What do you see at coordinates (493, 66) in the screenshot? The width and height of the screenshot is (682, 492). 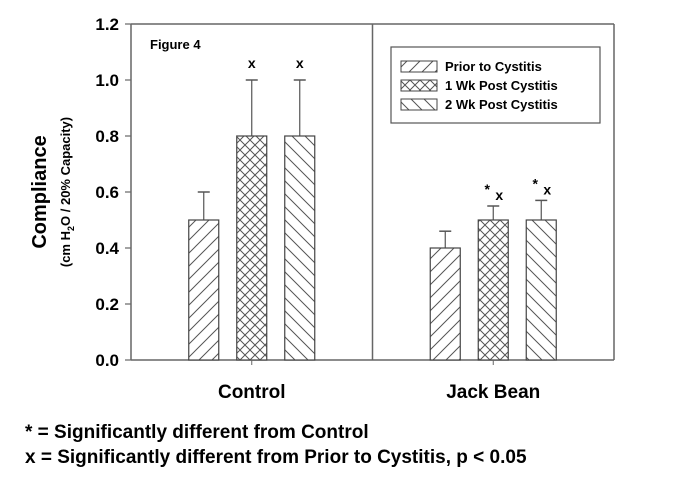 I see `legend-label: Prior to Cystitis` at bounding box center [493, 66].